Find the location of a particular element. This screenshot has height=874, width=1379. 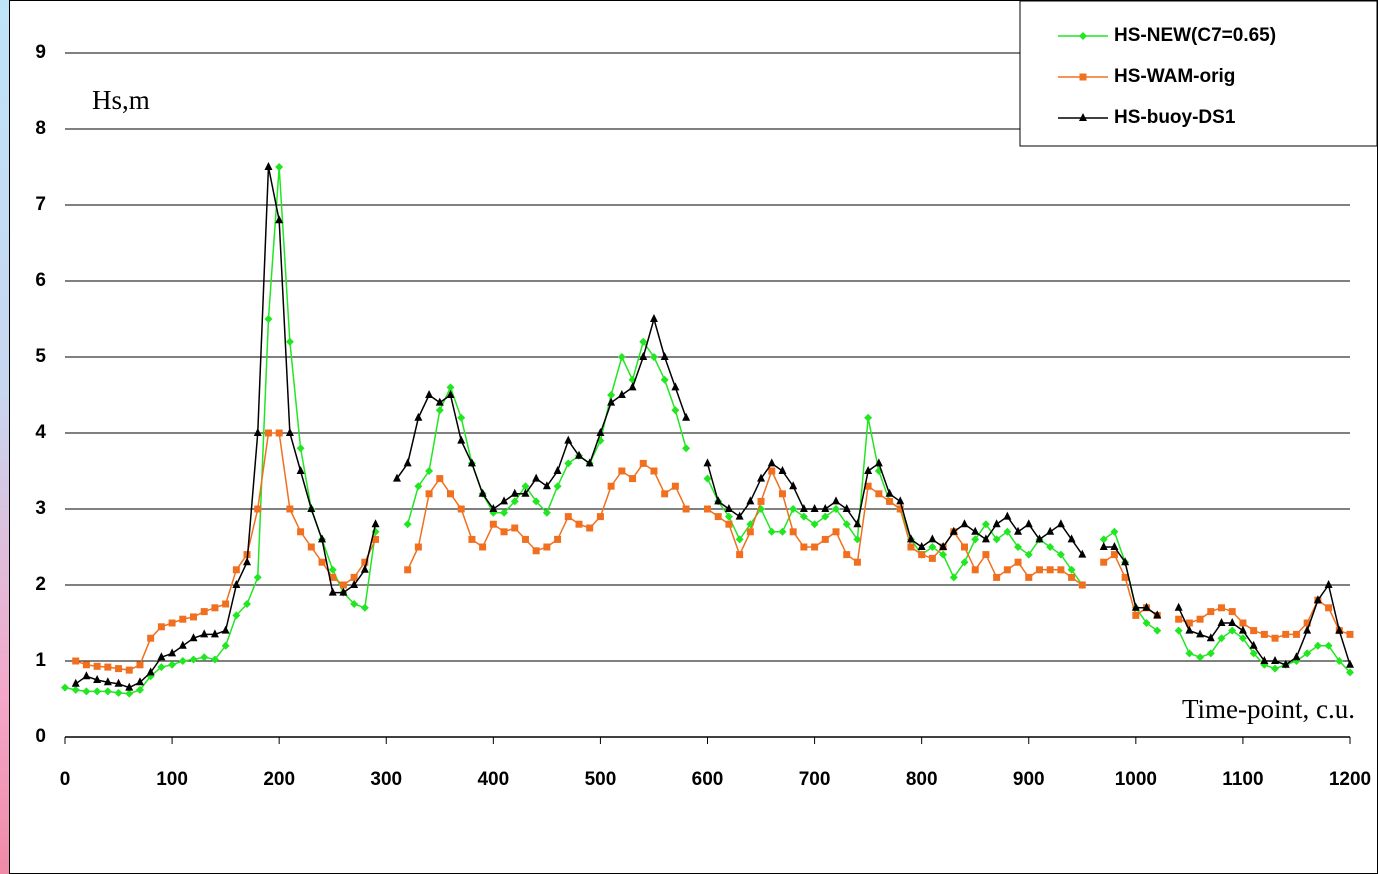

x-tick-label: 200 is located at coordinates (279, 779).